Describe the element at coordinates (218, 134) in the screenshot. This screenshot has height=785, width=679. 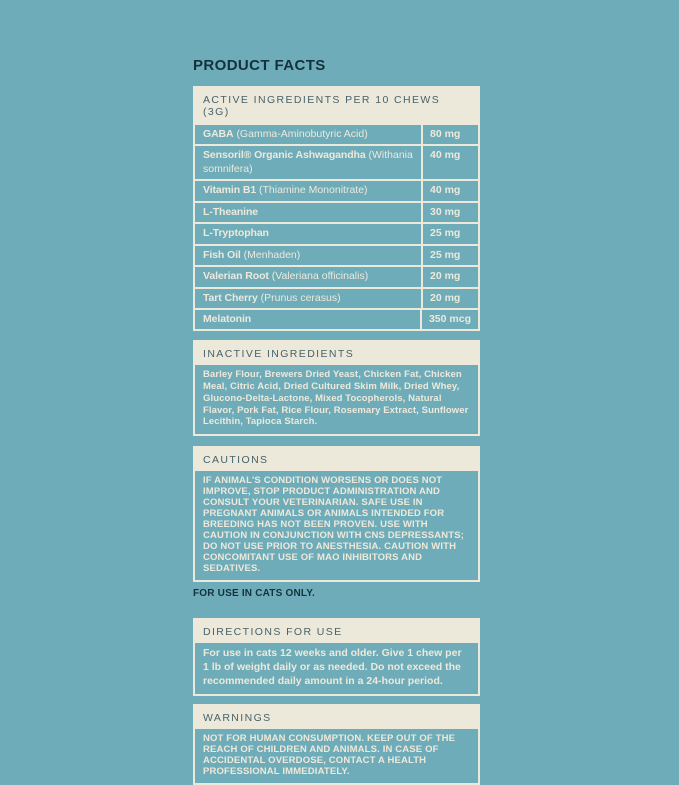
I see `ingredient-name: GABA` at that location.